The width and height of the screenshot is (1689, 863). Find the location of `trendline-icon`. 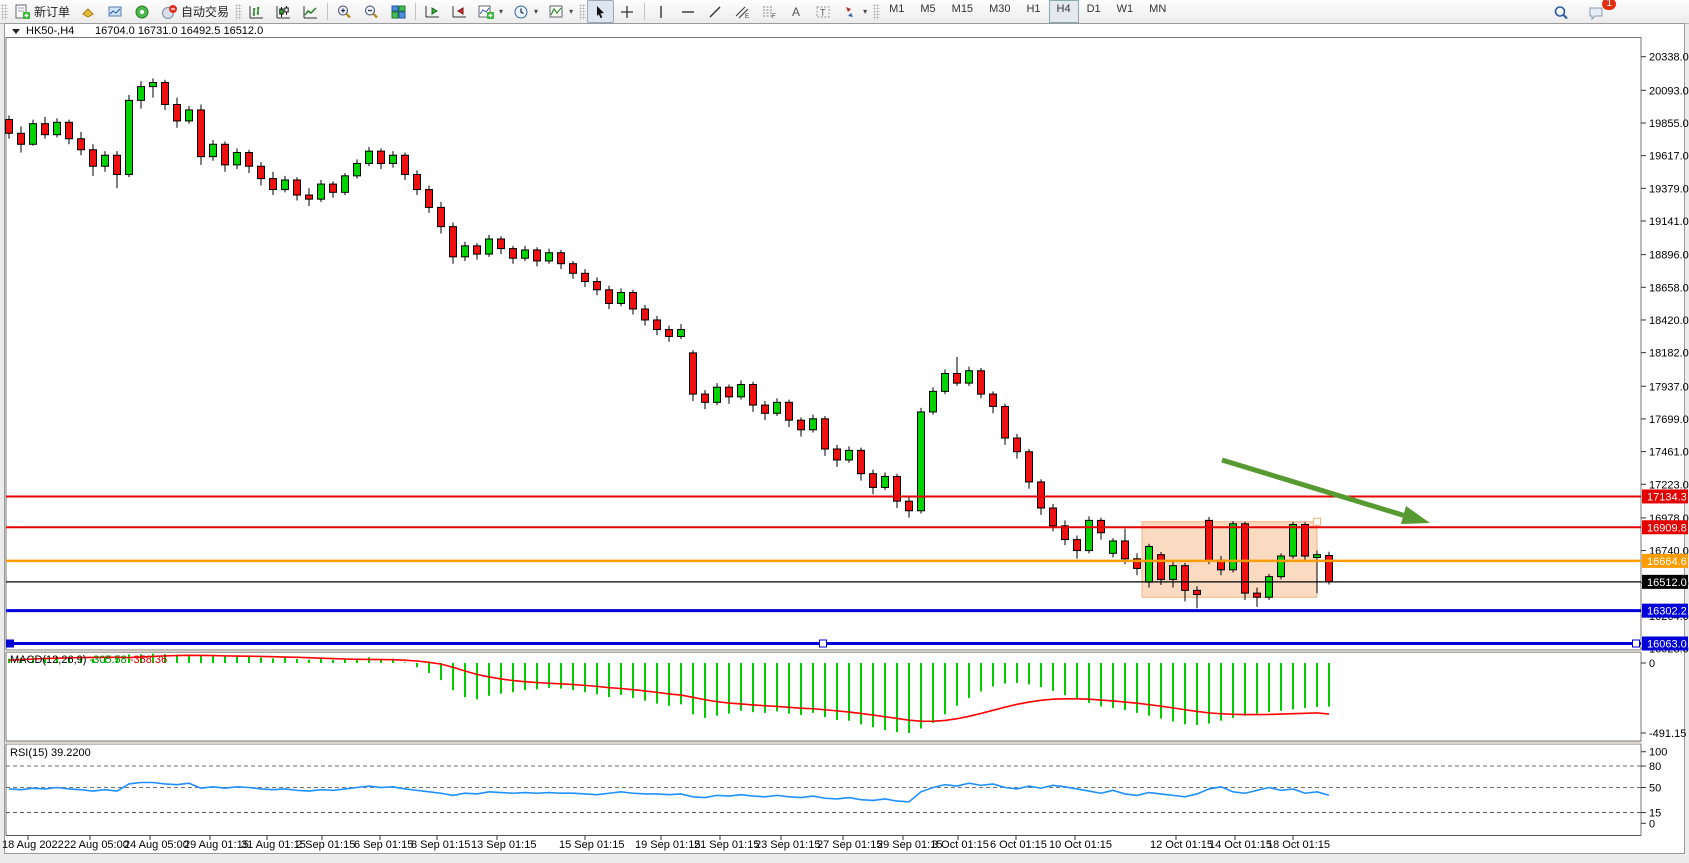

trendline-icon is located at coordinates (715, 11).